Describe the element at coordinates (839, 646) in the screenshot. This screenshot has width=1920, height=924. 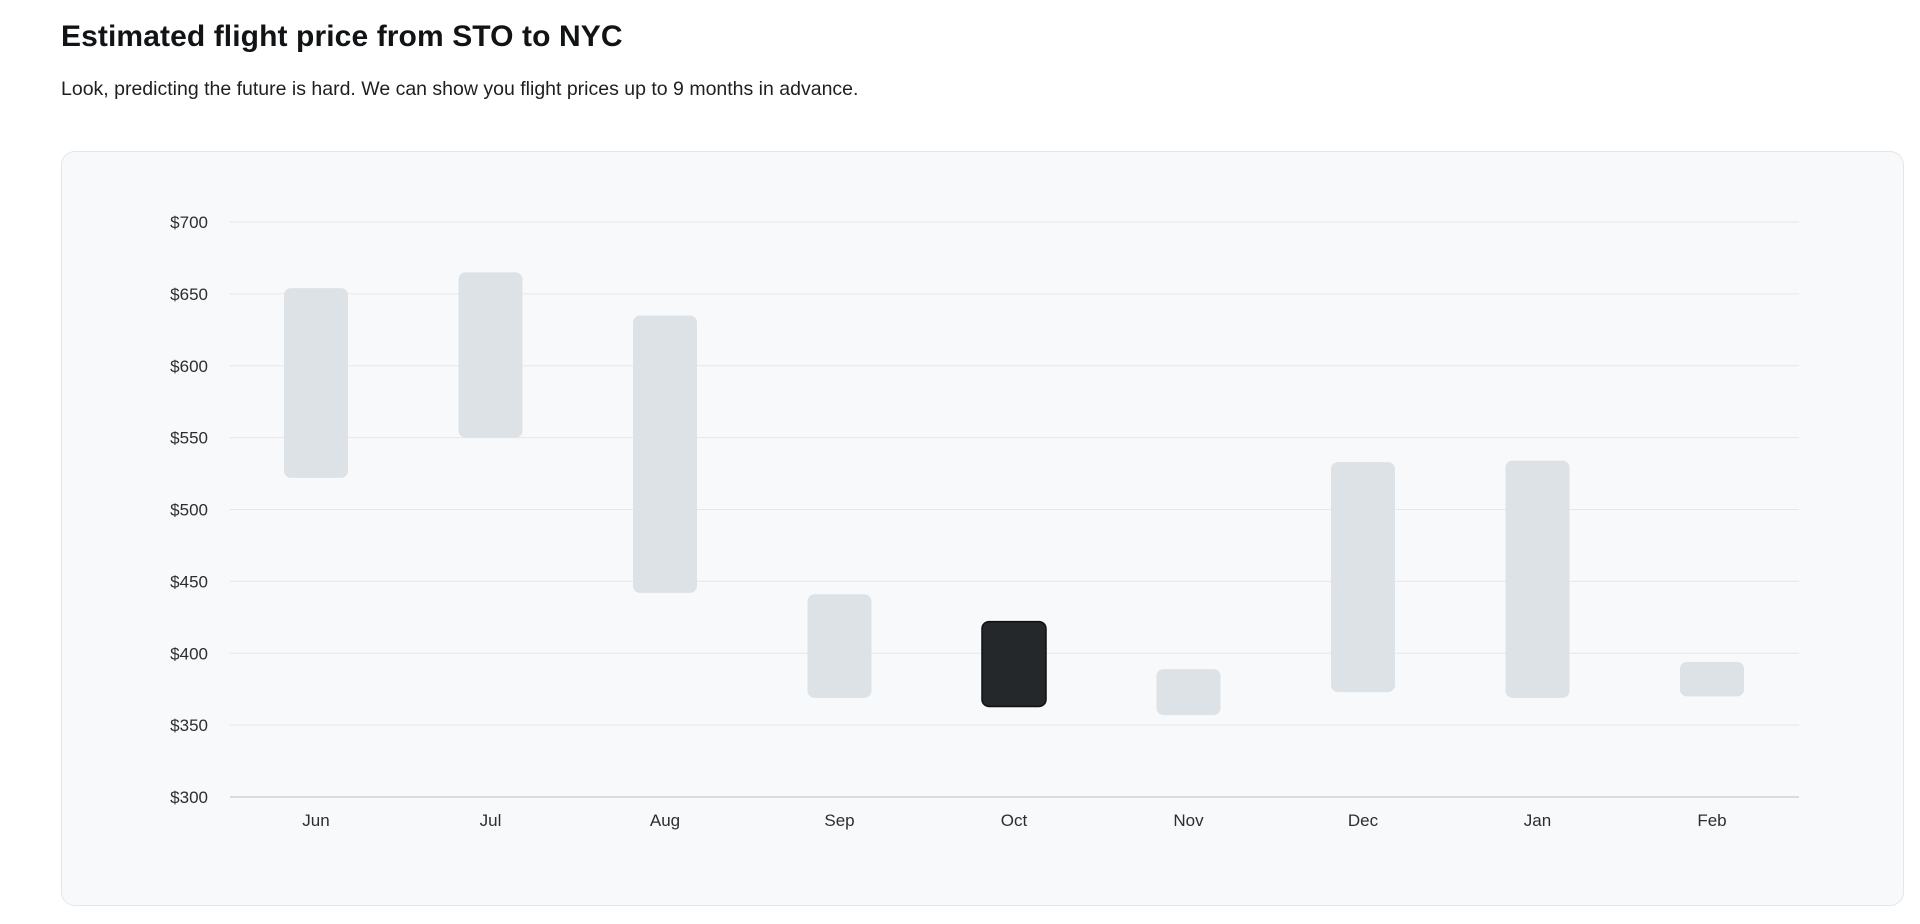
I see `price-range-bar-sep` at that location.